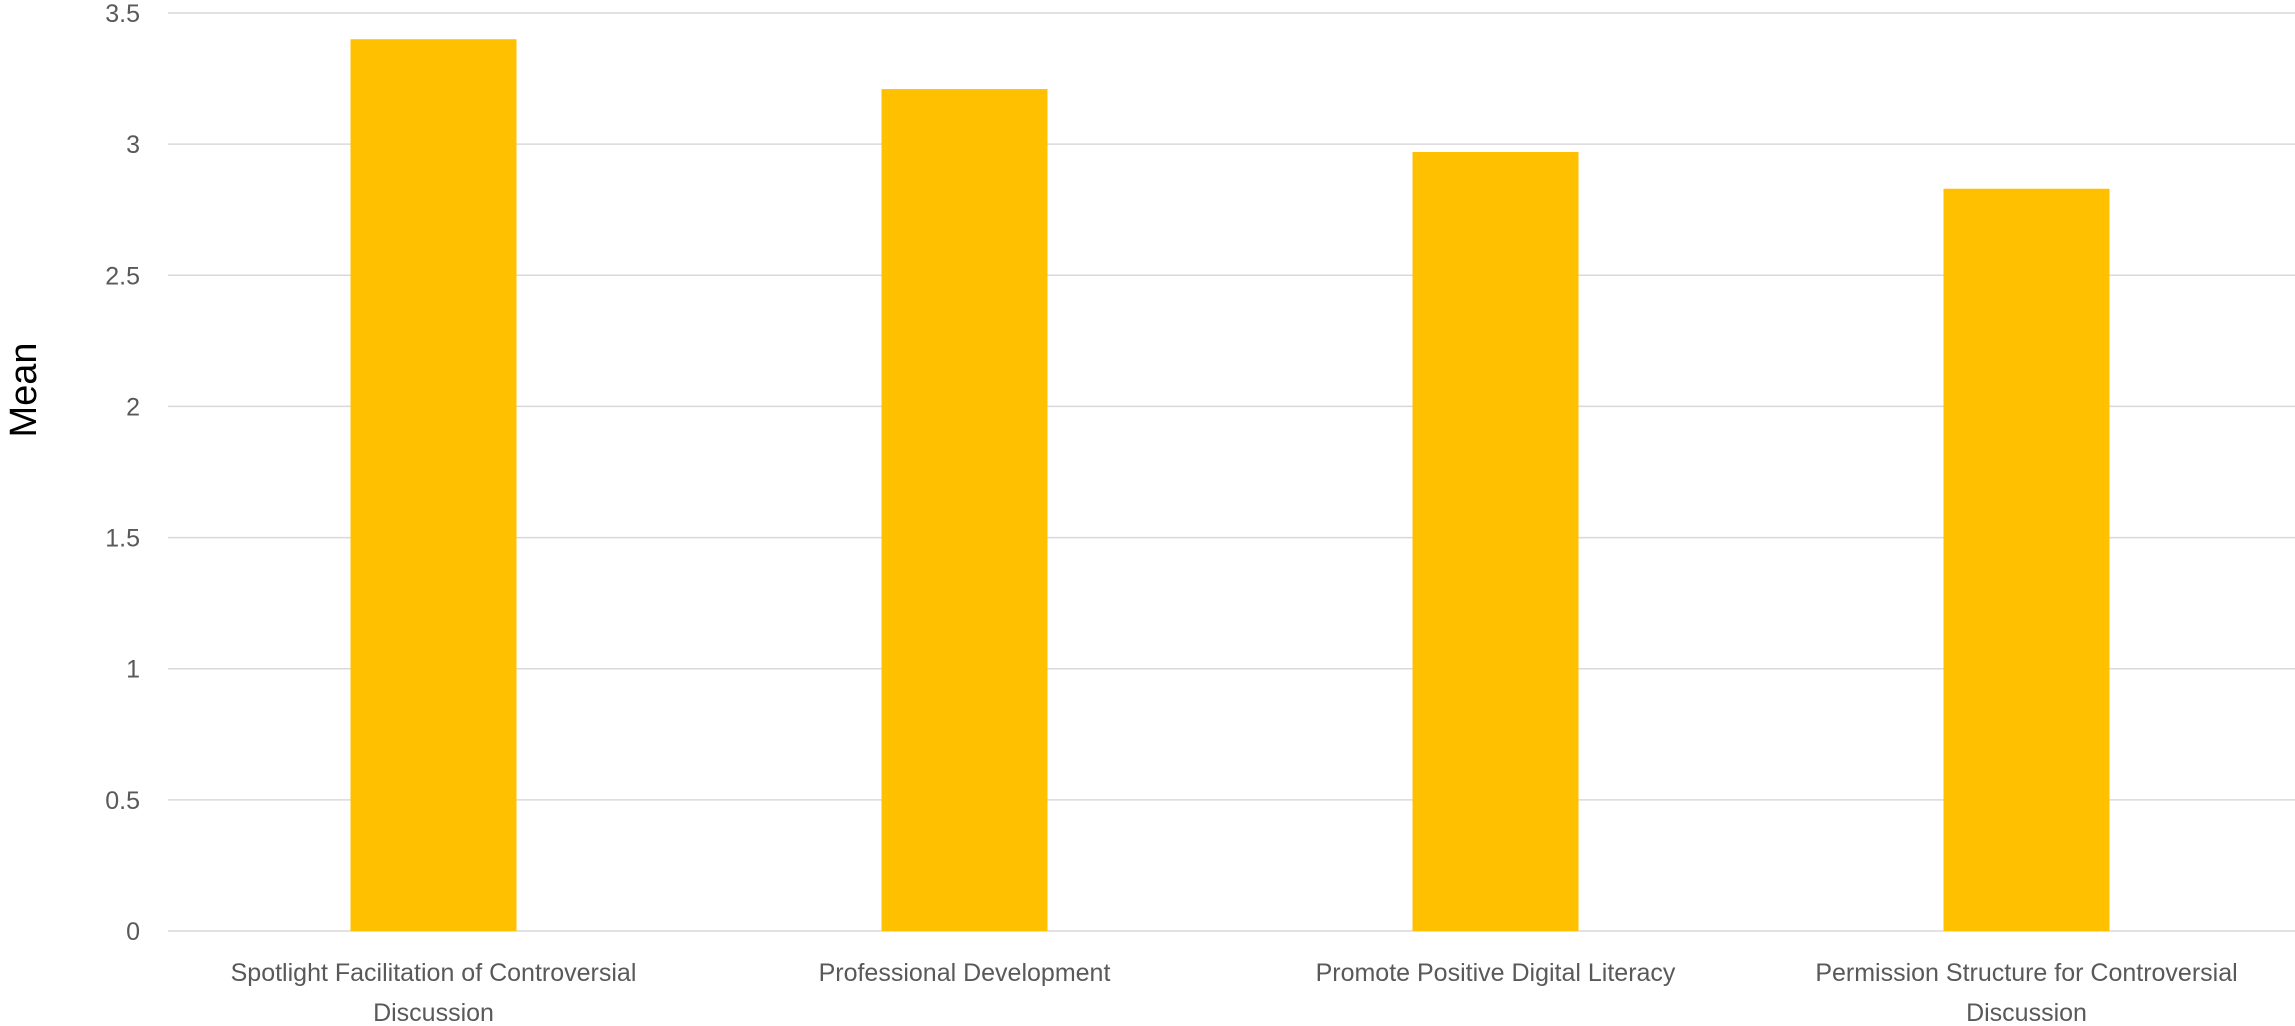 This screenshot has width=2295, height=1026. I want to click on y-tick-label: 3, so click(133, 145).